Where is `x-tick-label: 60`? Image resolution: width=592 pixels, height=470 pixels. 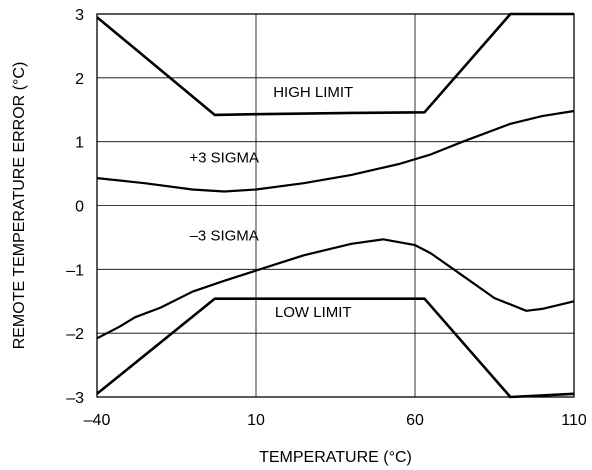
x-tick-label: 60 is located at coordinates (415, 420).